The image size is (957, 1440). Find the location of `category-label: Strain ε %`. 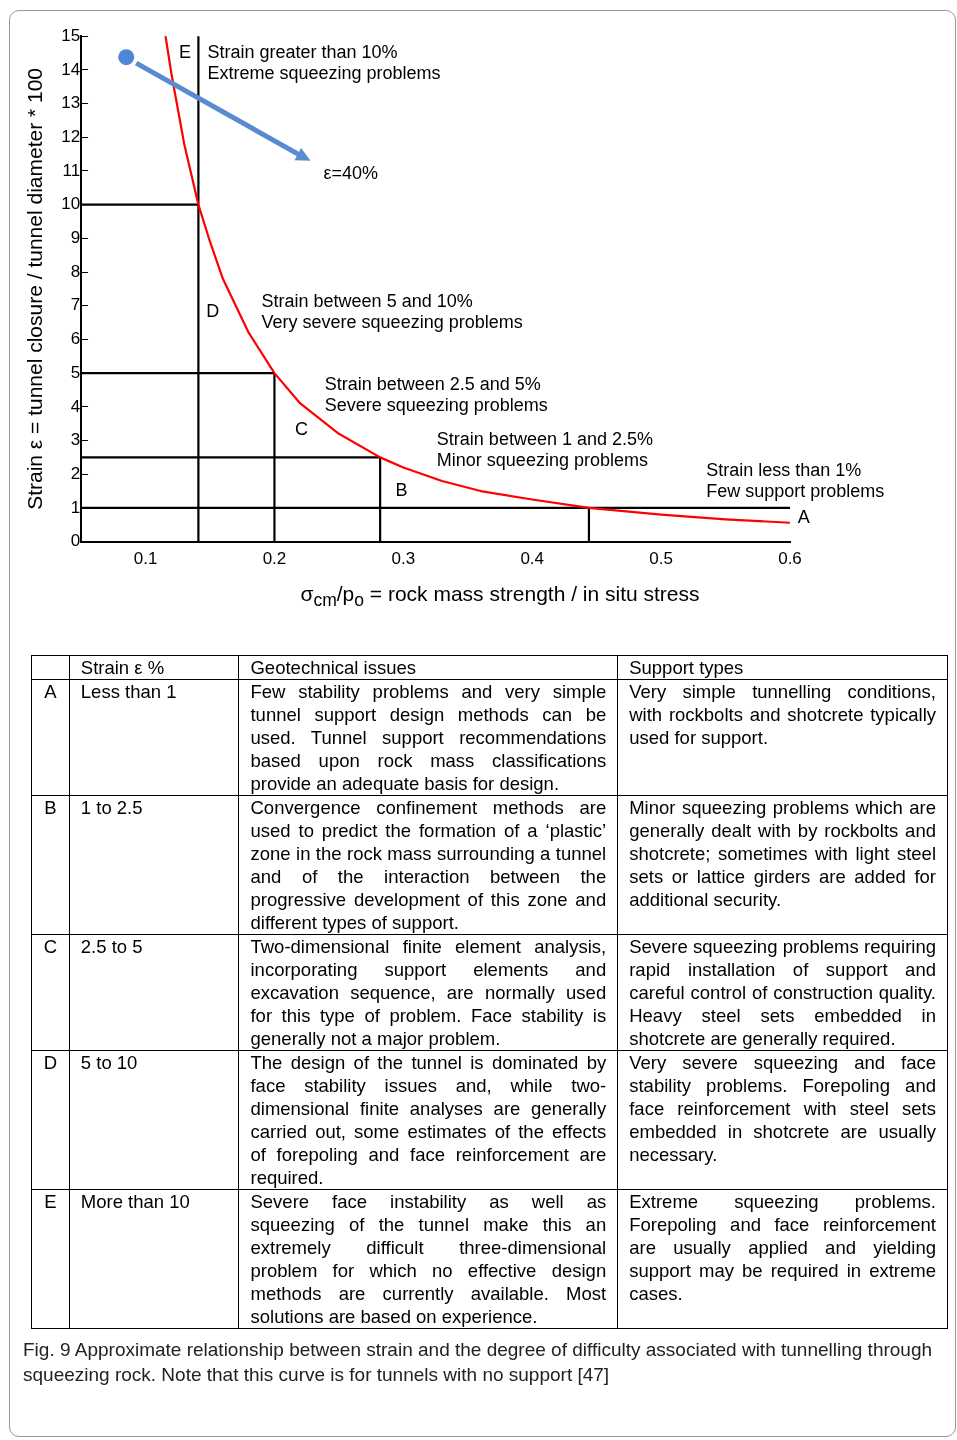

category-label: Strain ε % is located at coordinates (154, 667).